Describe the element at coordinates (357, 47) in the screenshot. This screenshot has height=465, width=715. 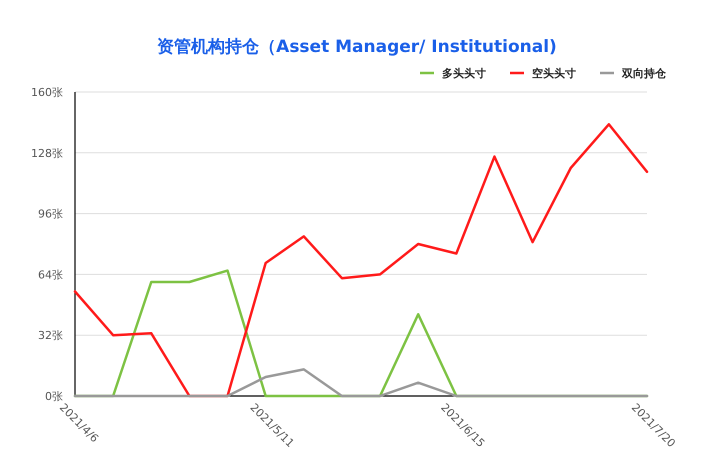
I see `chart-title: 资管机构持仓（Asset Manager/ Institutional)` at that location.